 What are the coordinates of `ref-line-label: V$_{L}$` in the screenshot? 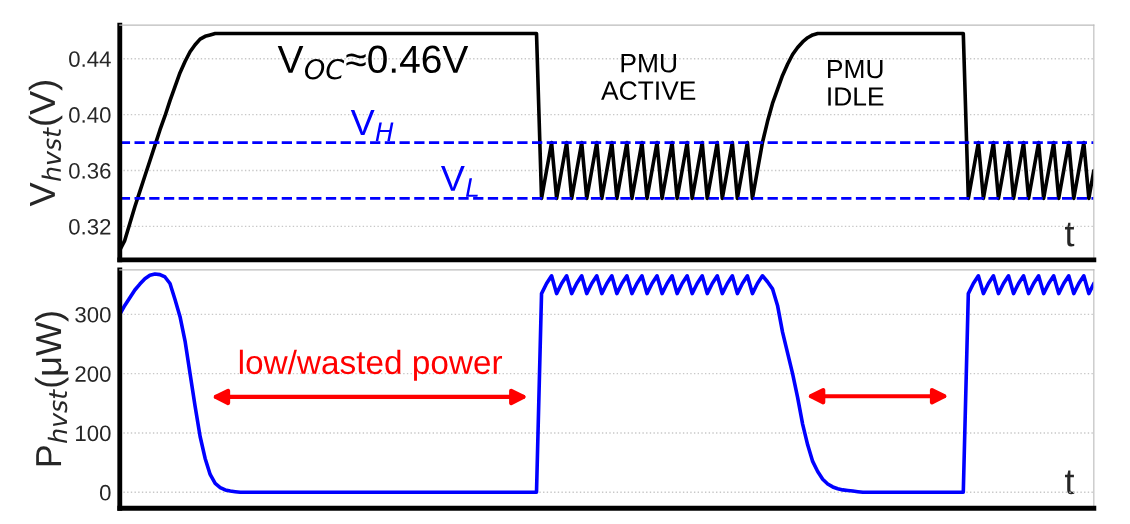 It's located at (459, 181).